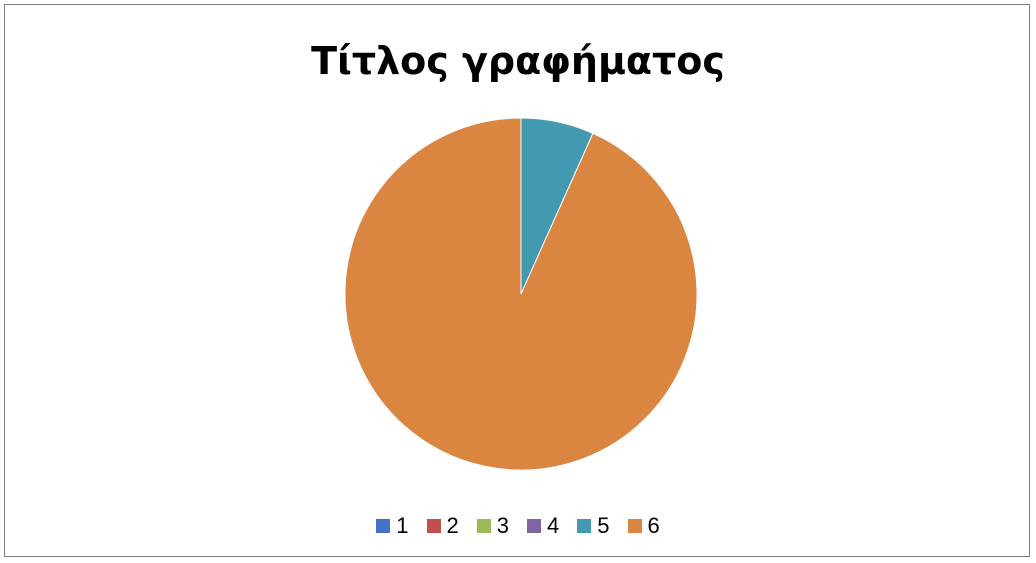 The height and width of the screenshot is (563, 1036). I want to click on legend-label: 4, so click(553, 525).